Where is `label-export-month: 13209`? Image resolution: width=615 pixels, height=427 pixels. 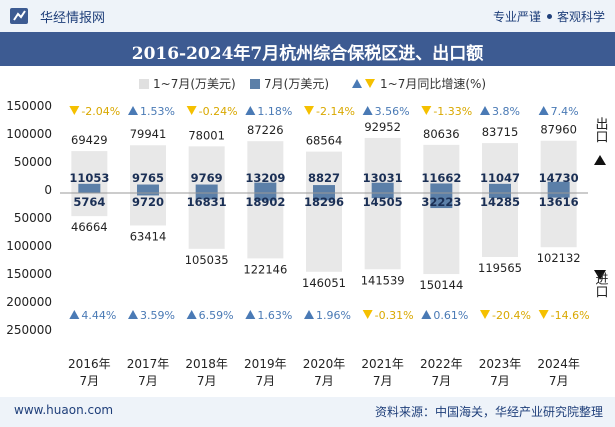 label-export-month: 13209 is located at coordinates (265, 178).